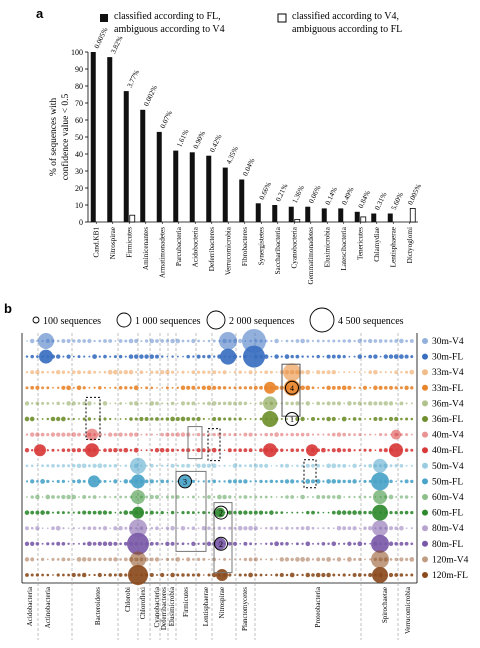 The image size is (480, 648). Describe the element at coordinates (447, 514) in the screenshot. I see `row-label: 60m-FL` at that location.